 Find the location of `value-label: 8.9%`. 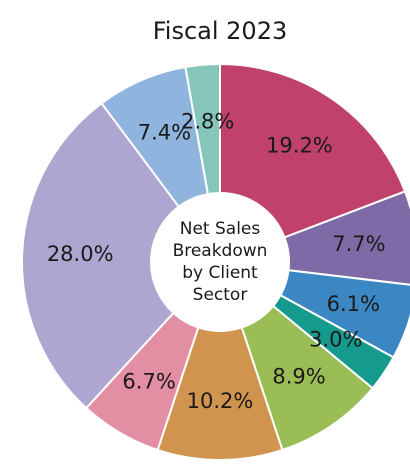

value-label: 8.9% is located at coordinates (298, 377).